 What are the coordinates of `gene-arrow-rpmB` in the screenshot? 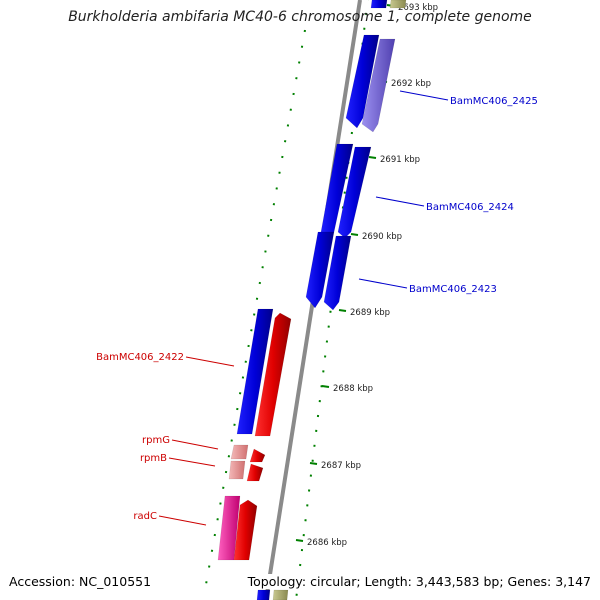 It's located at (237, 470).